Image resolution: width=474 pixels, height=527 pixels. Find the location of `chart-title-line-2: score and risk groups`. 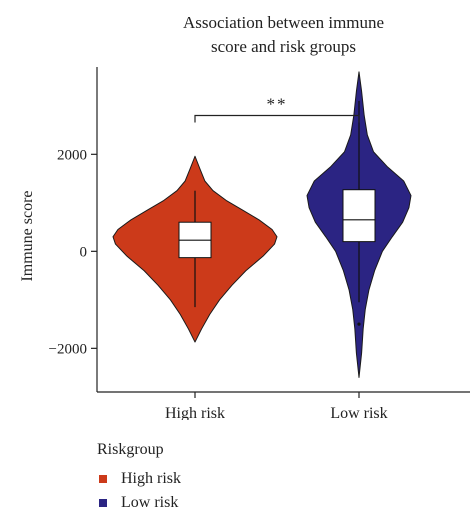

chart-title-line-2: score and risk groups is located at coordinates (283, 46).